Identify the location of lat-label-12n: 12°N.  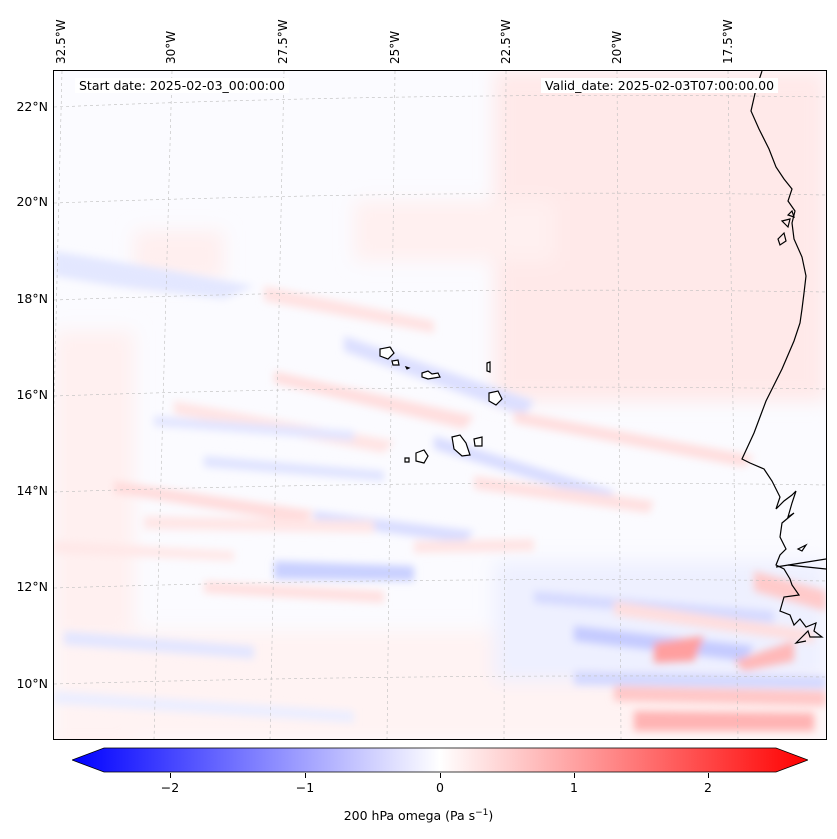
(32, 586).